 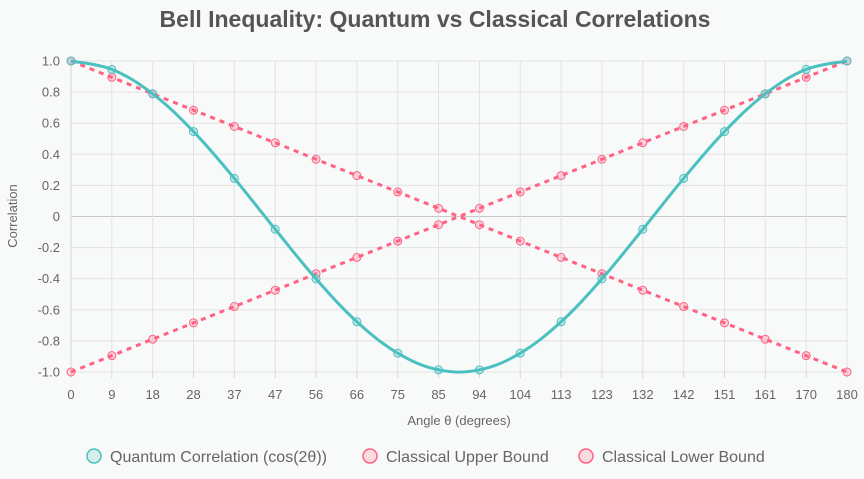 I want to click on y-tick-label: 0.6, so click(x=51, y=123).